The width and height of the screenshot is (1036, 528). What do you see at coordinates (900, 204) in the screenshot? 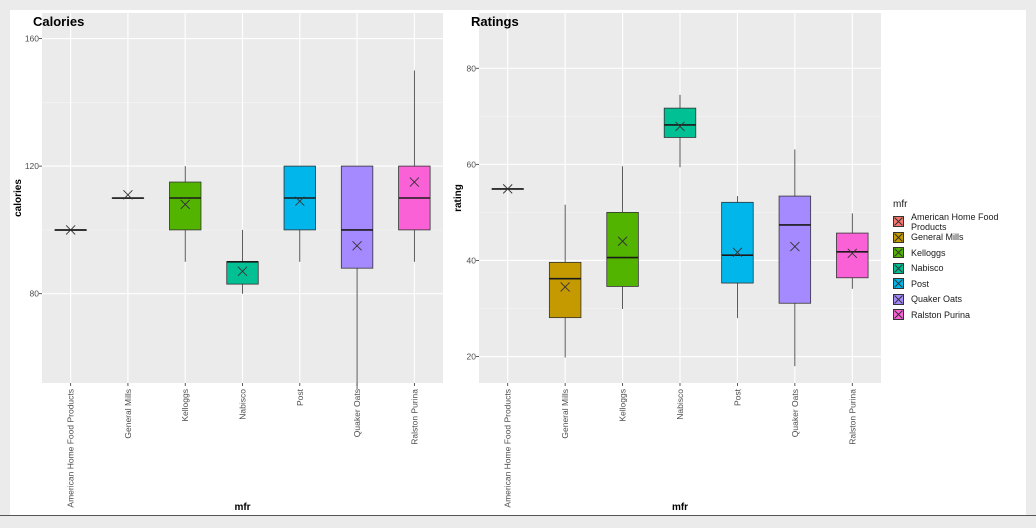
I see `legend-title: mfr` at bounding box center [900, 204].